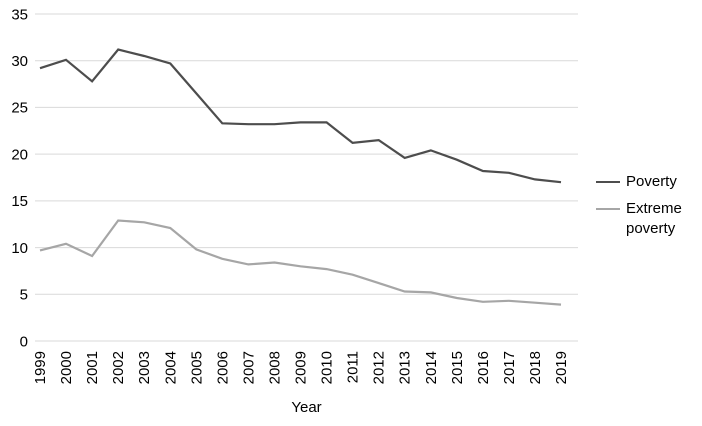 The height and width of the screenshot is (426, 702). Describe the element at coordinates (306, 407) in the screenshot. I see `x-axis-title: Year` at that location.